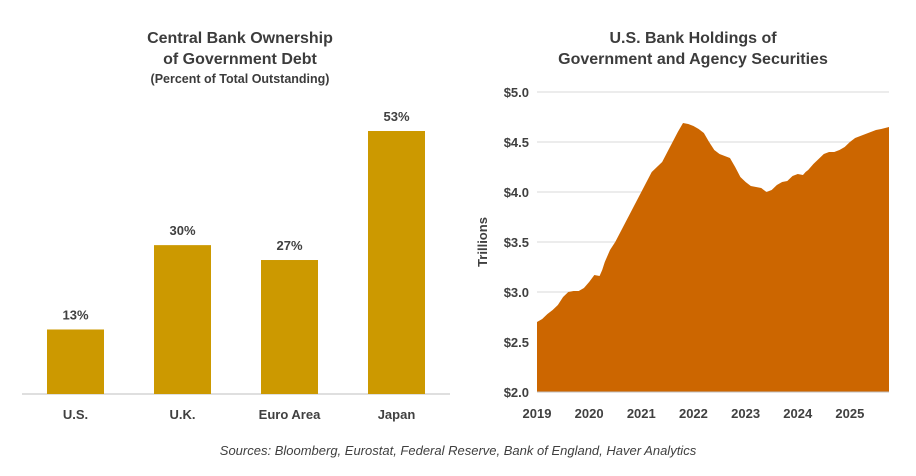 This screenshot has width=916, height=476. Describe the element at coordinates (289, 245) in the screenshot. I see `bar-data-label: 27%` at that location.